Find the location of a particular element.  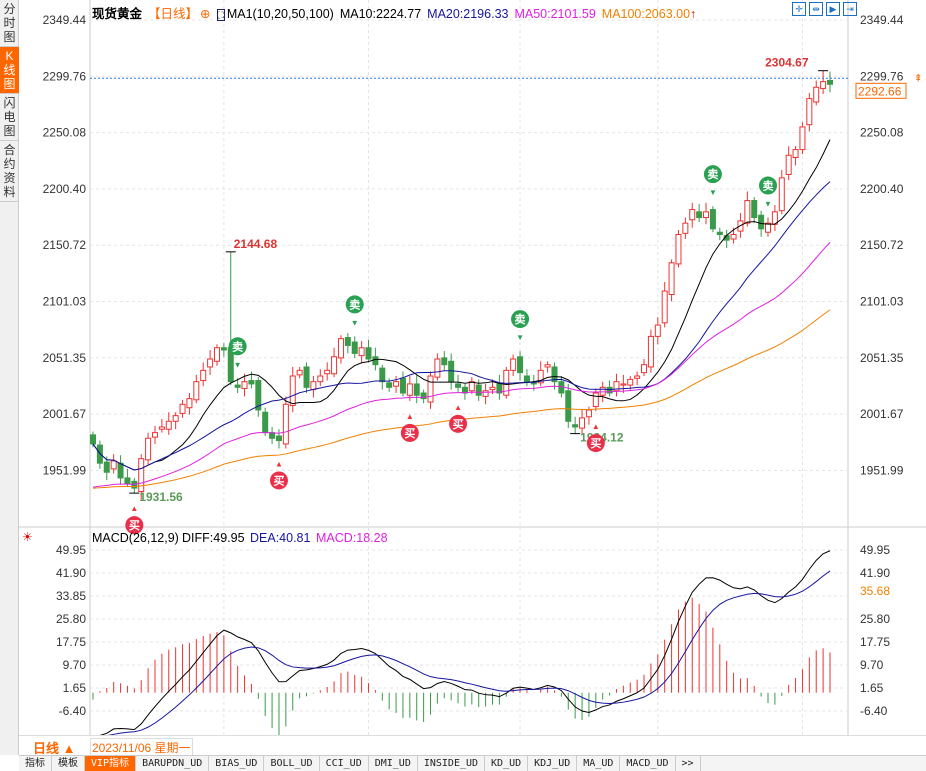

indicator-tab: CCI_UD is located at coordinates (344, 763).